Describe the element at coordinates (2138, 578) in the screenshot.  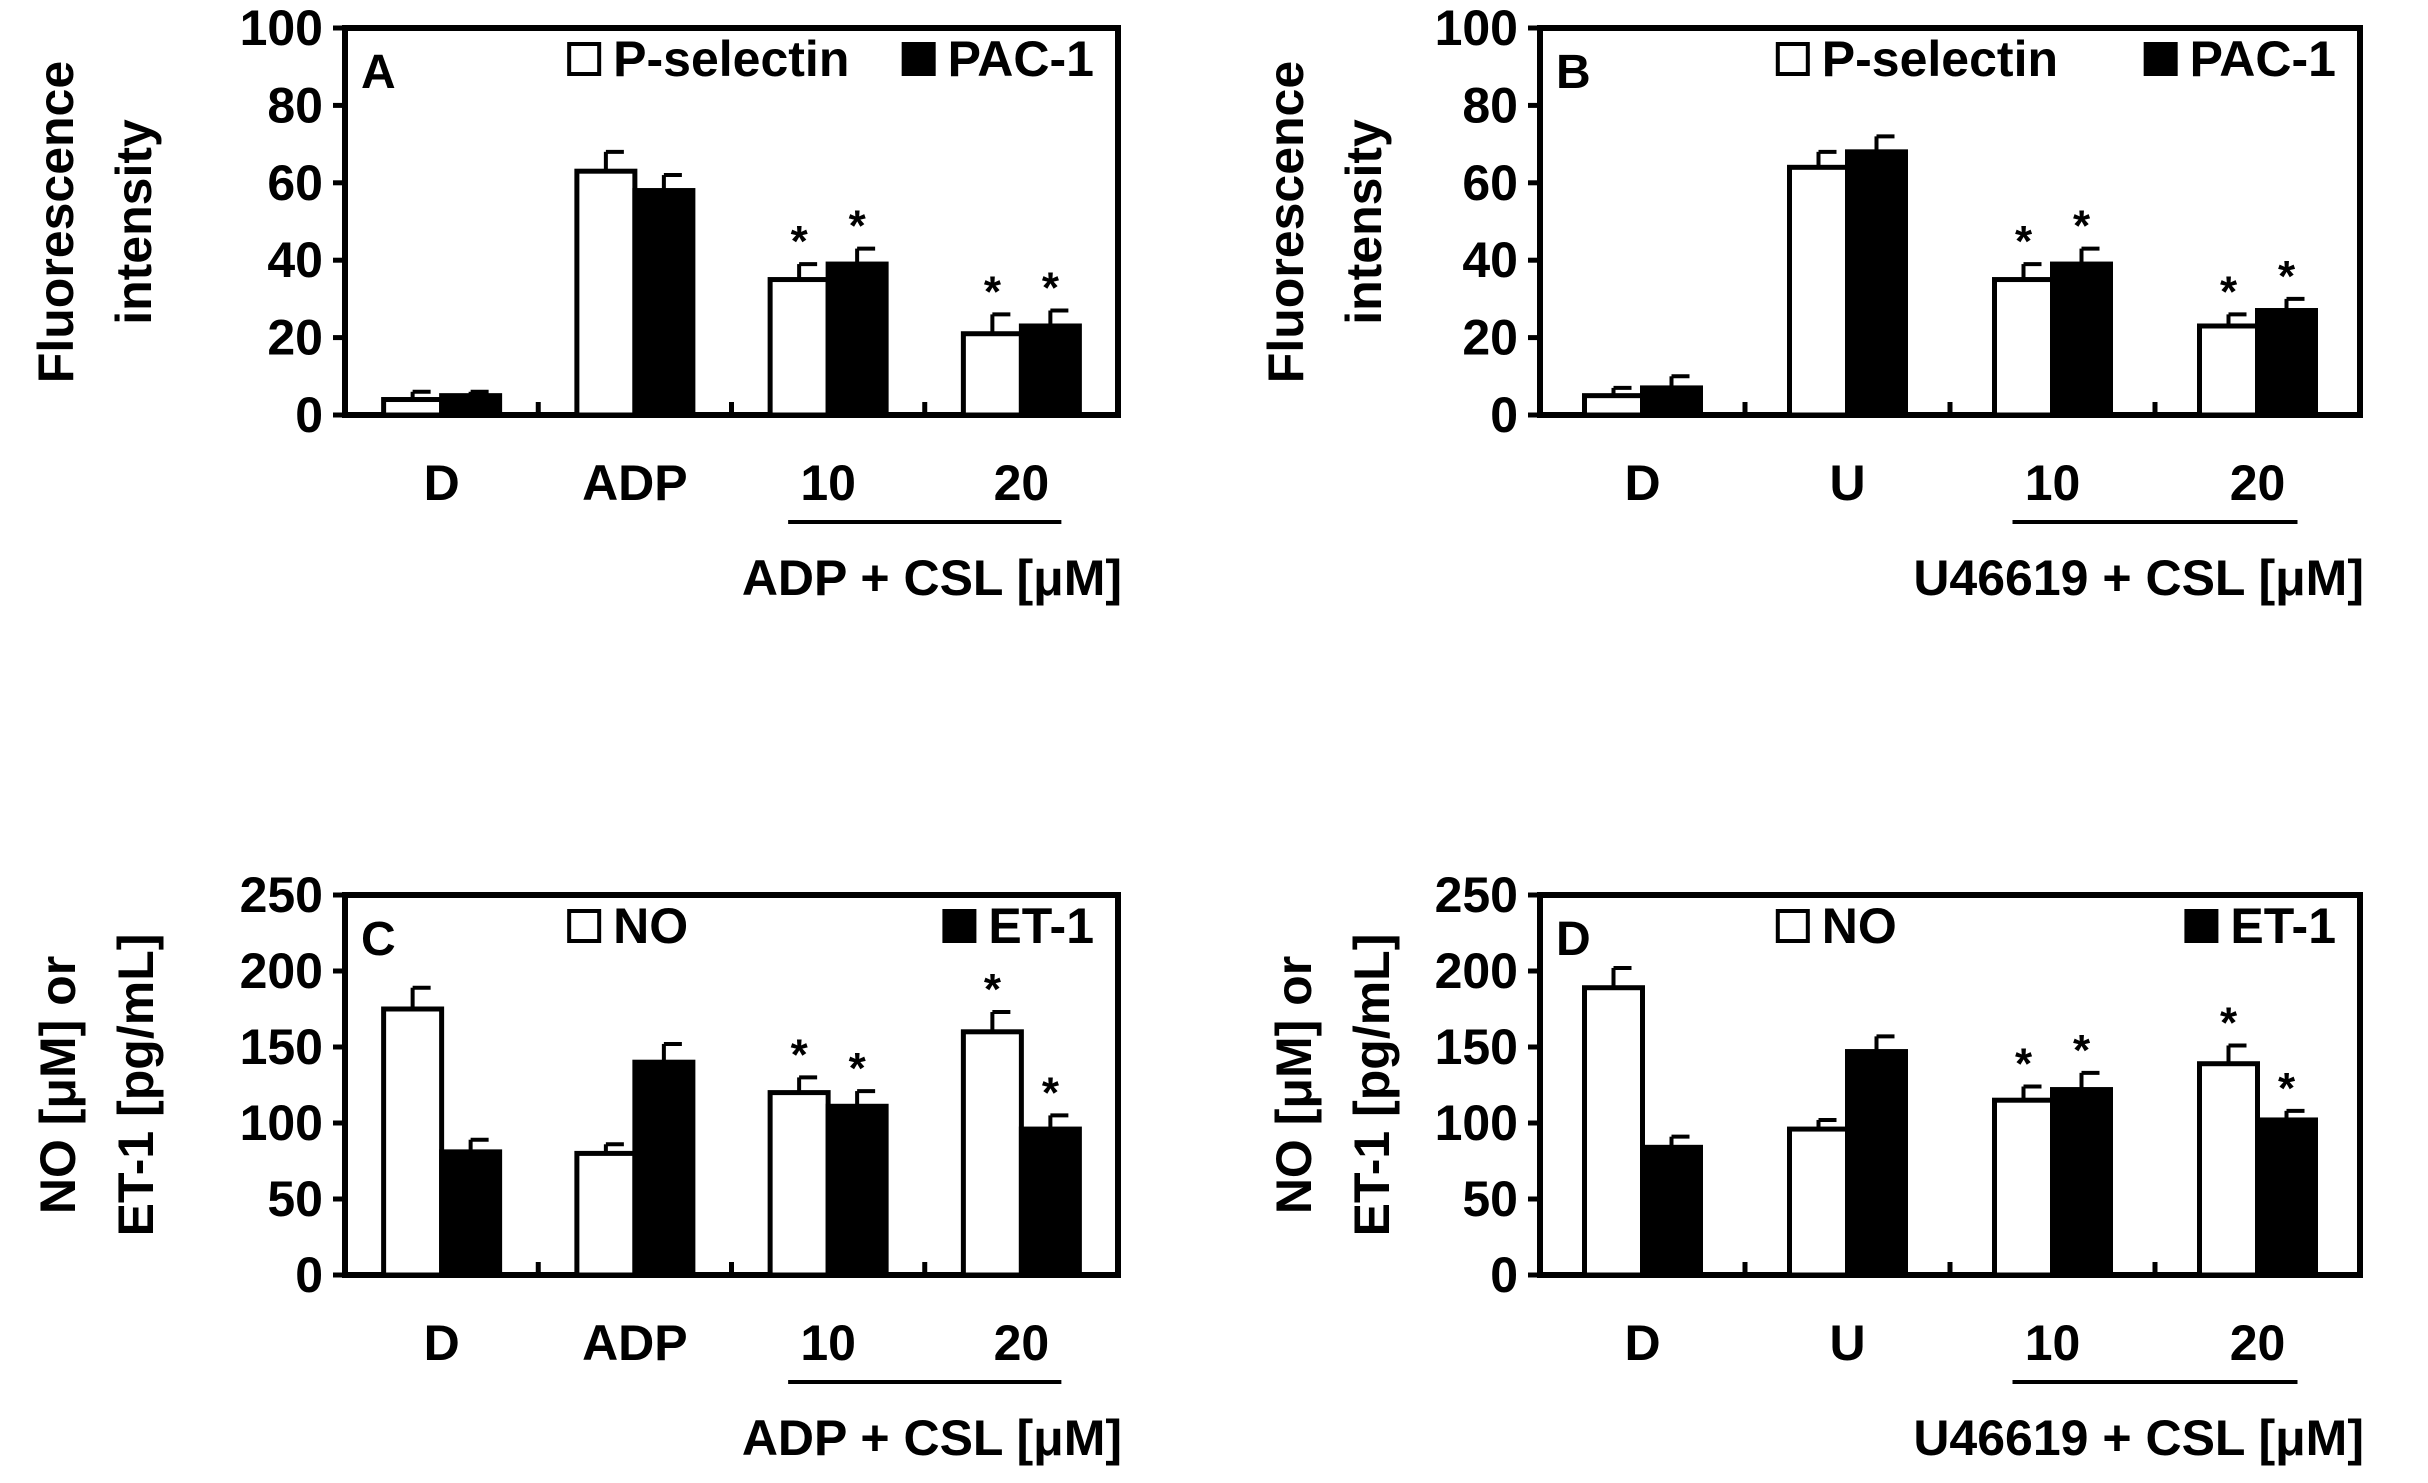
I see `x-group-label: U46619 + CSL [μM]` at that location.